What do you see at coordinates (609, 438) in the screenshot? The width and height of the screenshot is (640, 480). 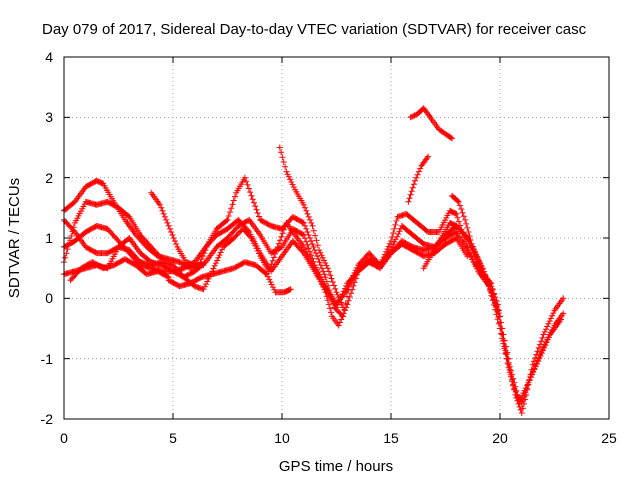 I see `x-tick-label-25: 25` at bounding box center [609, 438].